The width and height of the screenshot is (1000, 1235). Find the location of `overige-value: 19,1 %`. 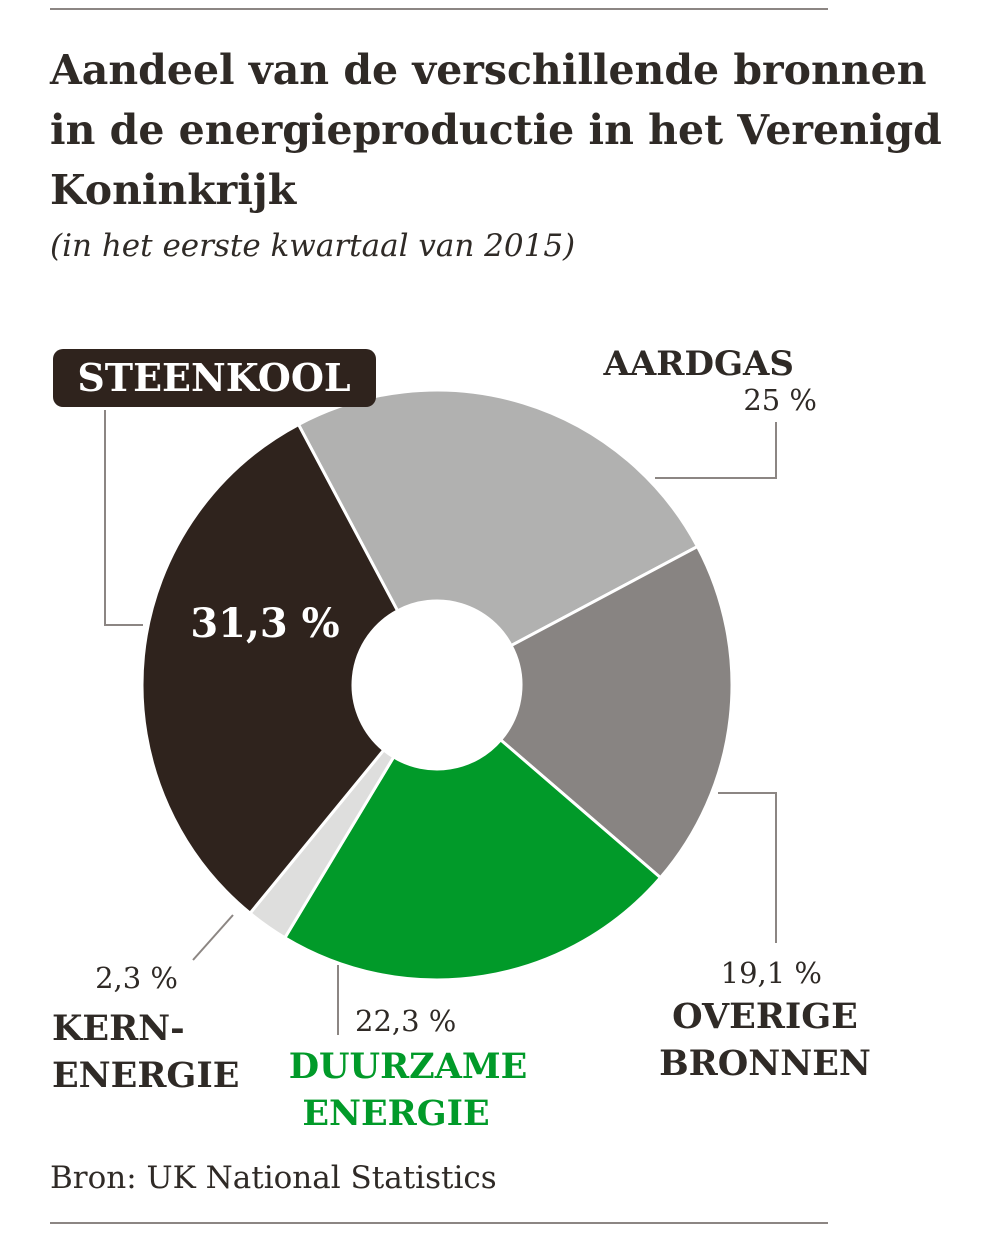

overige-value: 19,1 % is located at coordinates (771, 973).